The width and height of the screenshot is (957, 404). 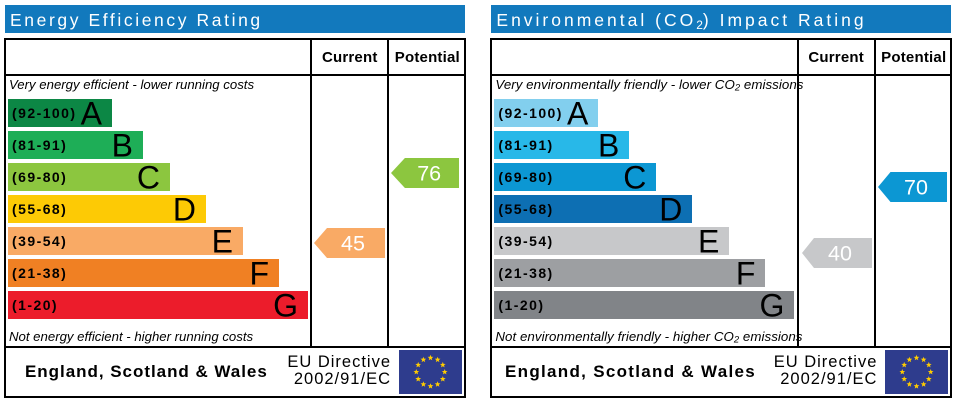 What do you see at coordinates (429, 173) in the screenshot?
I see `svg-text: 76` at bounding box center [429, 173].